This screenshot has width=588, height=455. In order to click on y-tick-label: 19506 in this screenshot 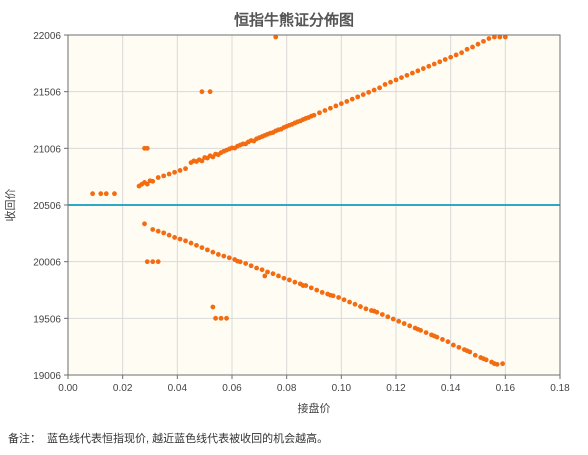, I will do `click(47, 319)`.